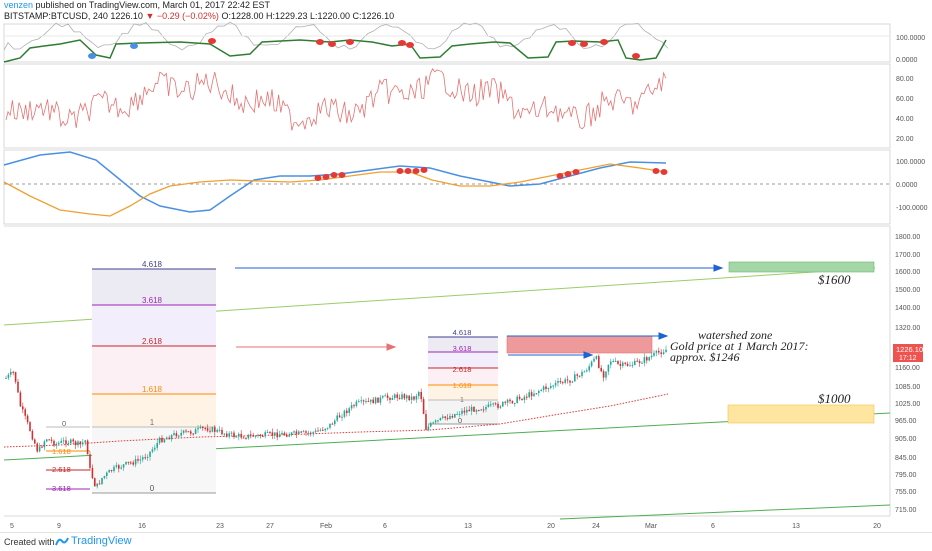 This screenshot has width=932, height=551. What do you see at coordinates (479, 311) in the screenshot?
I see `projection-arrows` at bounding box center [479, 311].